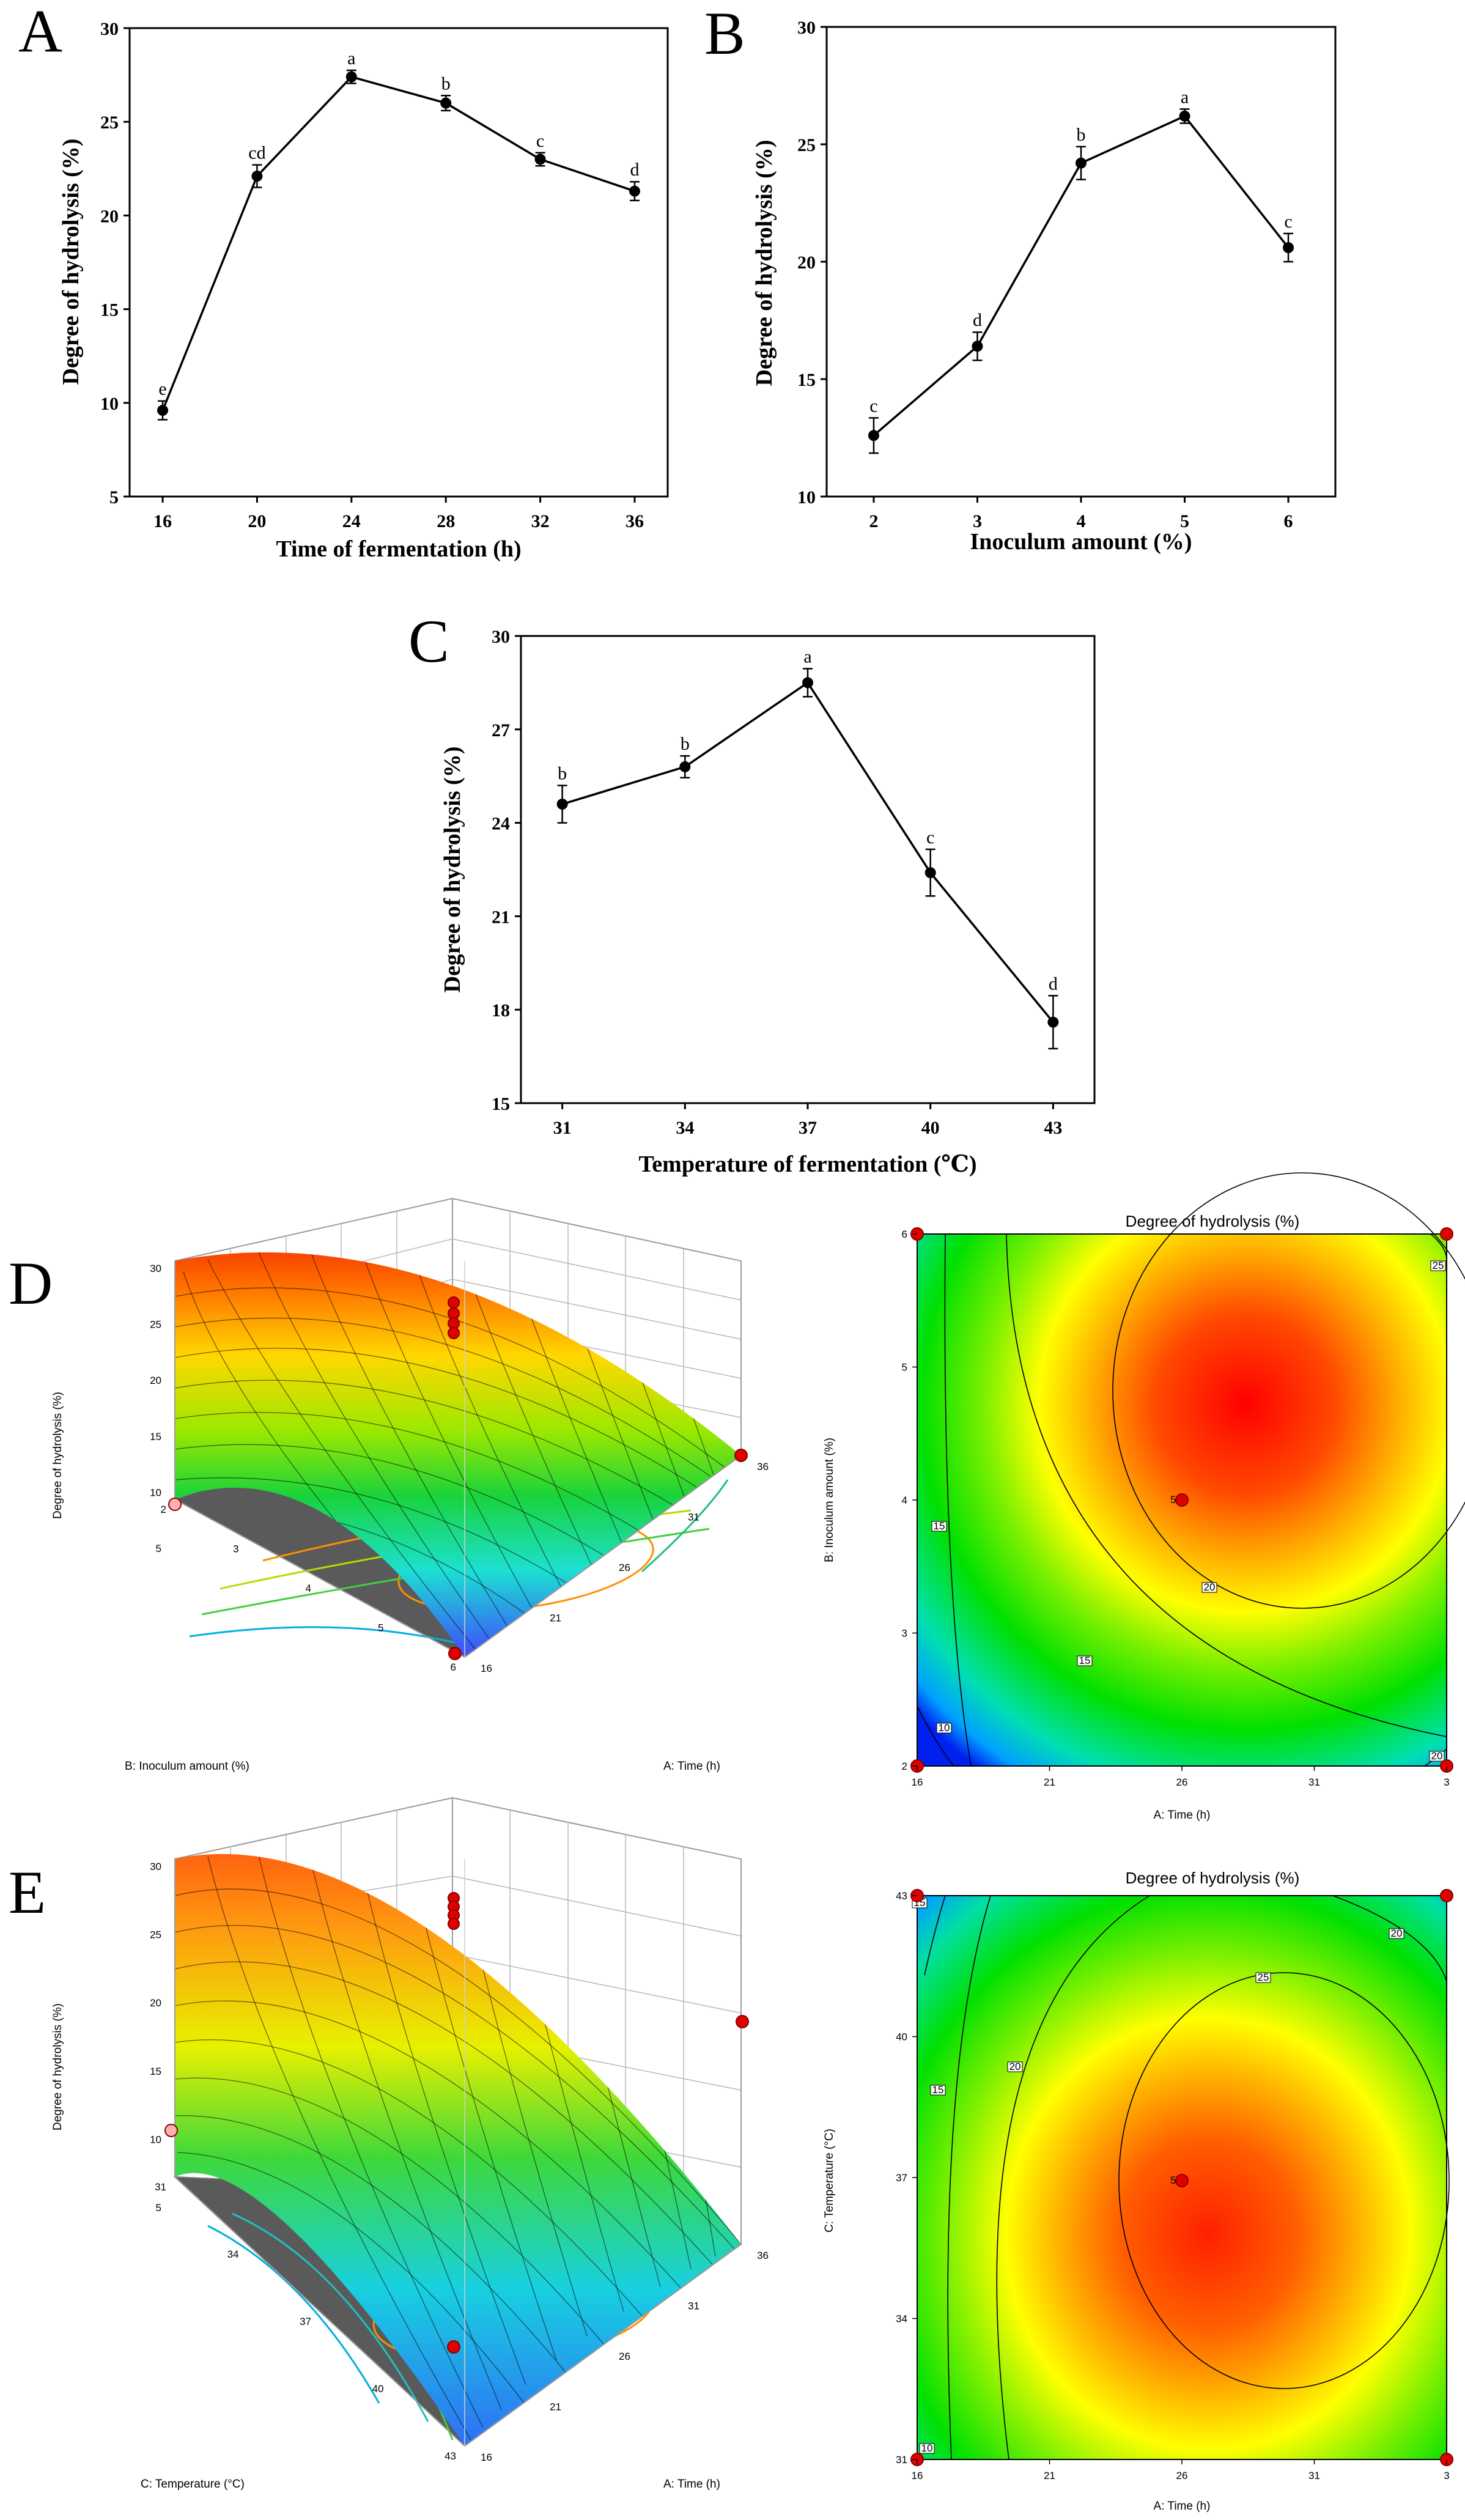 The image size is (1465, 2520). What do you see at coordinates (901, 2178) in the screenshot?
I see `y-tick-label: 37` at bounding box center [901, 2178].